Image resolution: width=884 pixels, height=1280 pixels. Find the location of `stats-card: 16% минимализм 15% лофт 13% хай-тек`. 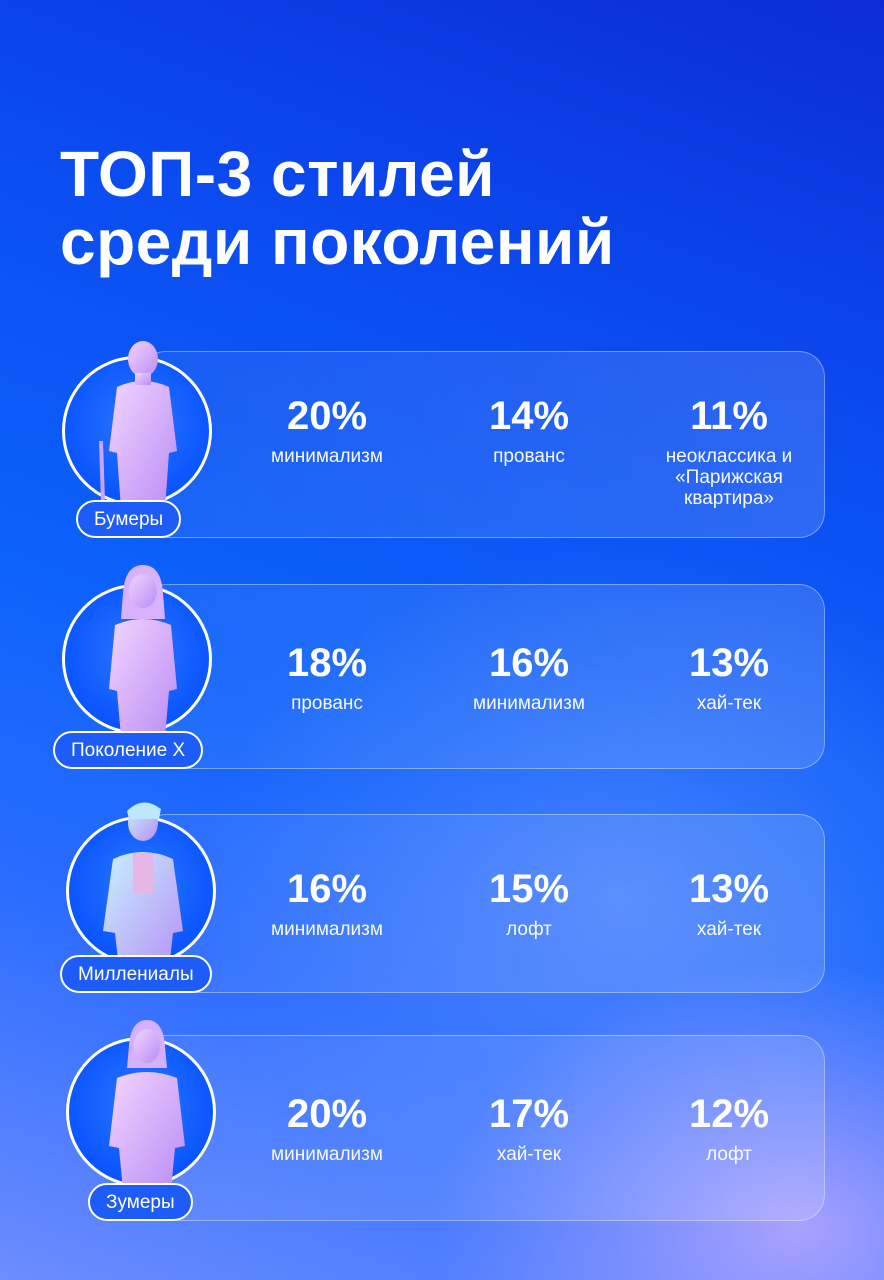

stats-card: 16% минимализм 15% лофт 13% хай-тек is located at coordinates (482, 903).